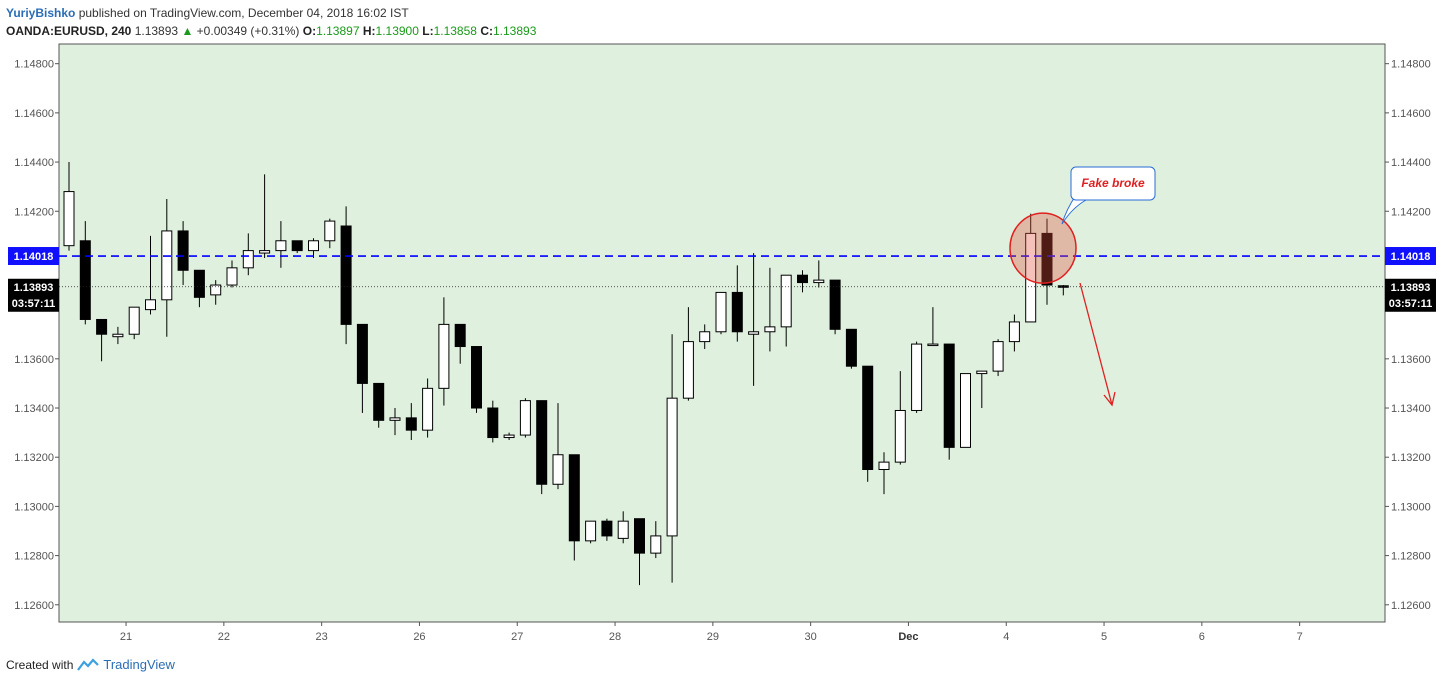 This screenshot has height=684, width=1444. I want to click on last-price: 1.13893, so click(156, 31).